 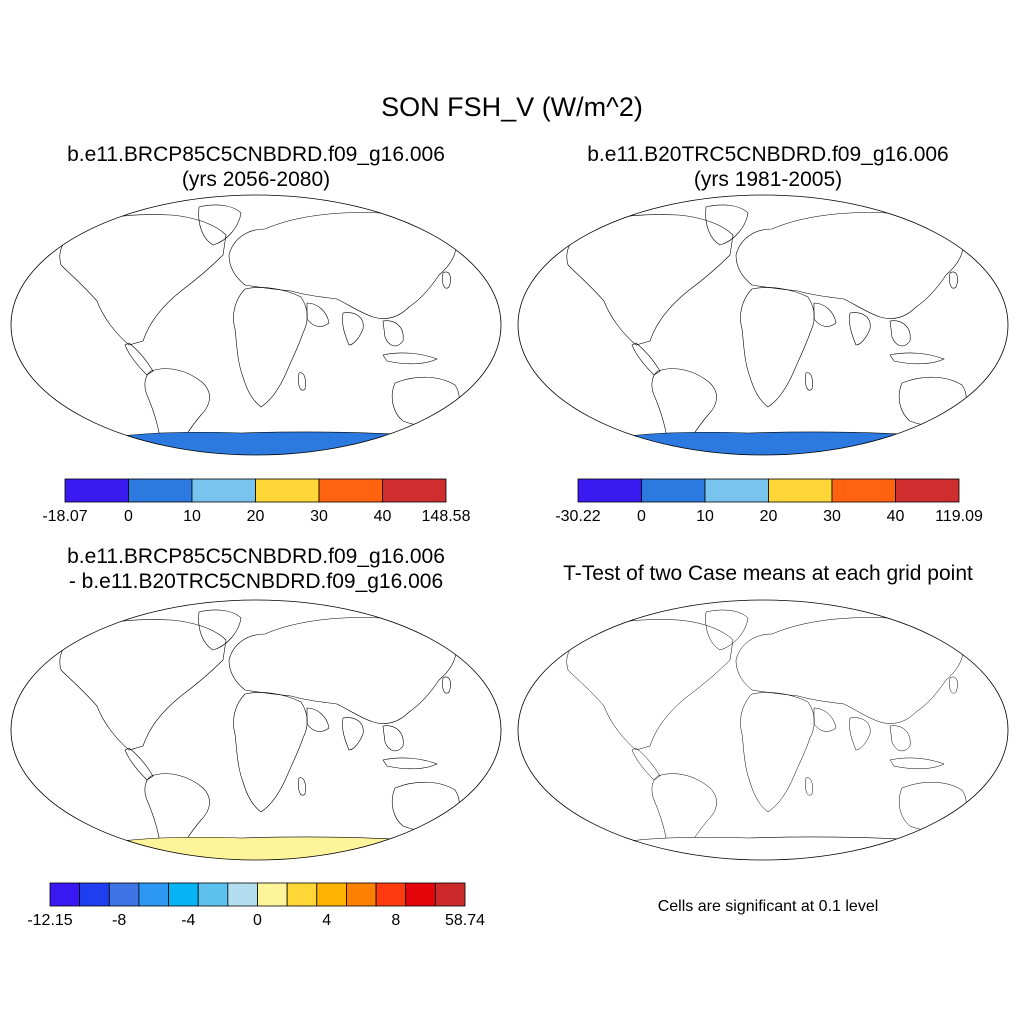 I want to click on panel2-land-fill, so click(x=763, y=330).